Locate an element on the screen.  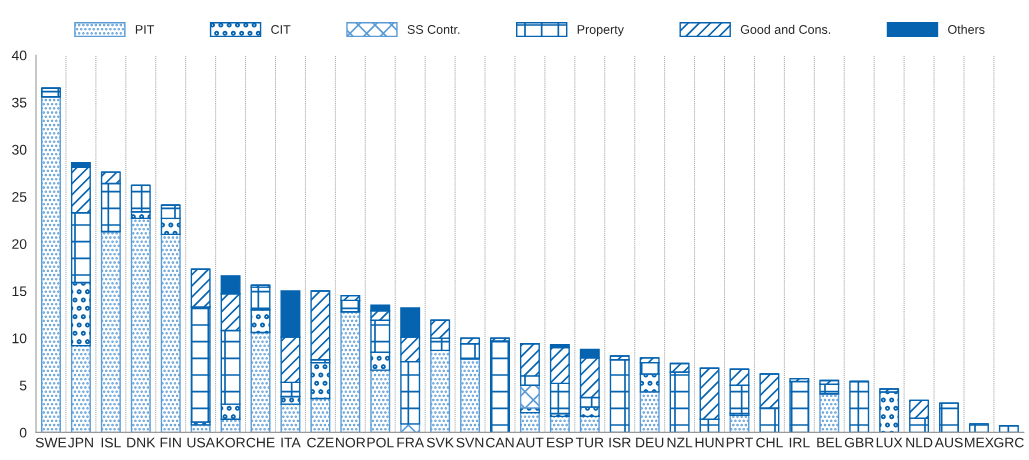
x-tick-label: POL is located at coordinates (380, 442).